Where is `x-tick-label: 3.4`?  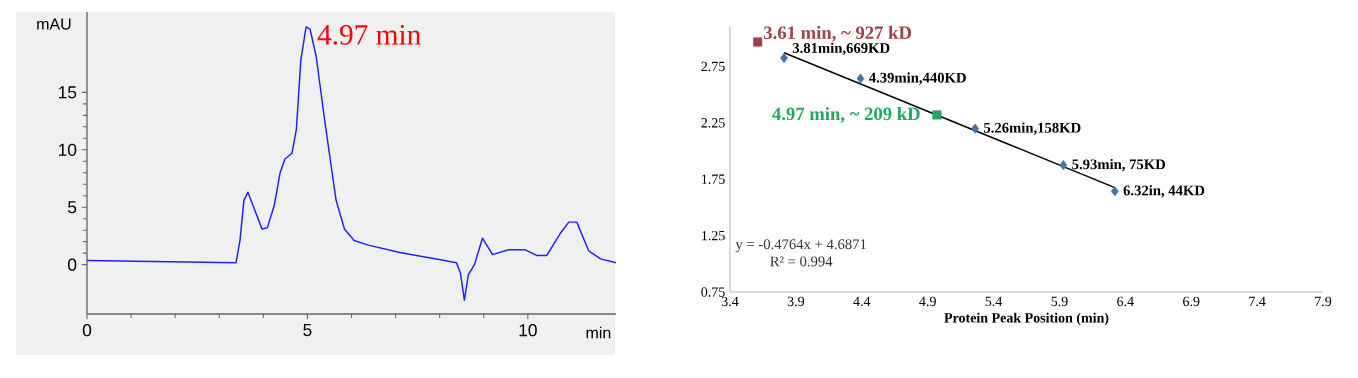 x-tick-label: 3.4 is located at coordinates (730, 301).